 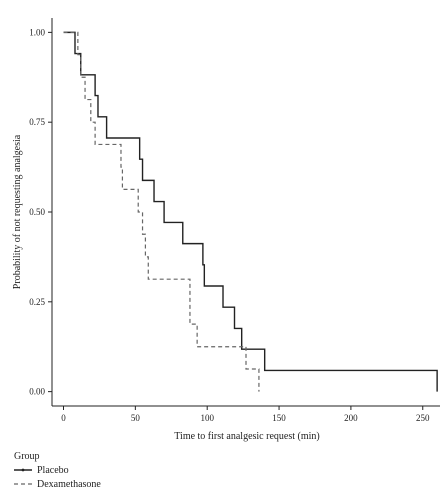 What do you see at coordinates (37, 392) in the screenshot?
I see `y-tick-label: 0.00` at bounding box center [37, 392].